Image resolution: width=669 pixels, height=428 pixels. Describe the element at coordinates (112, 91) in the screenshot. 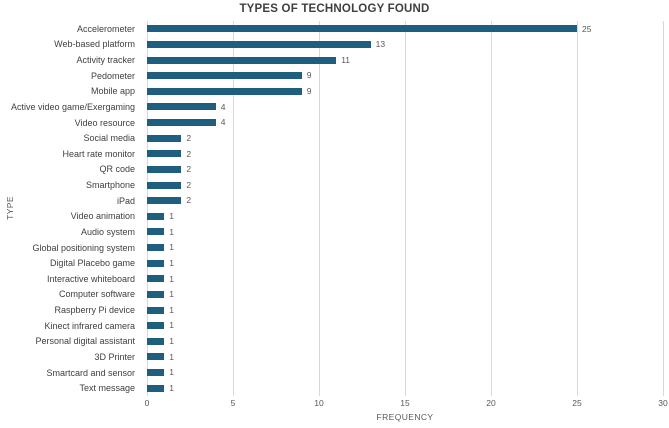

I see `category-label: Mobile app` at that location.